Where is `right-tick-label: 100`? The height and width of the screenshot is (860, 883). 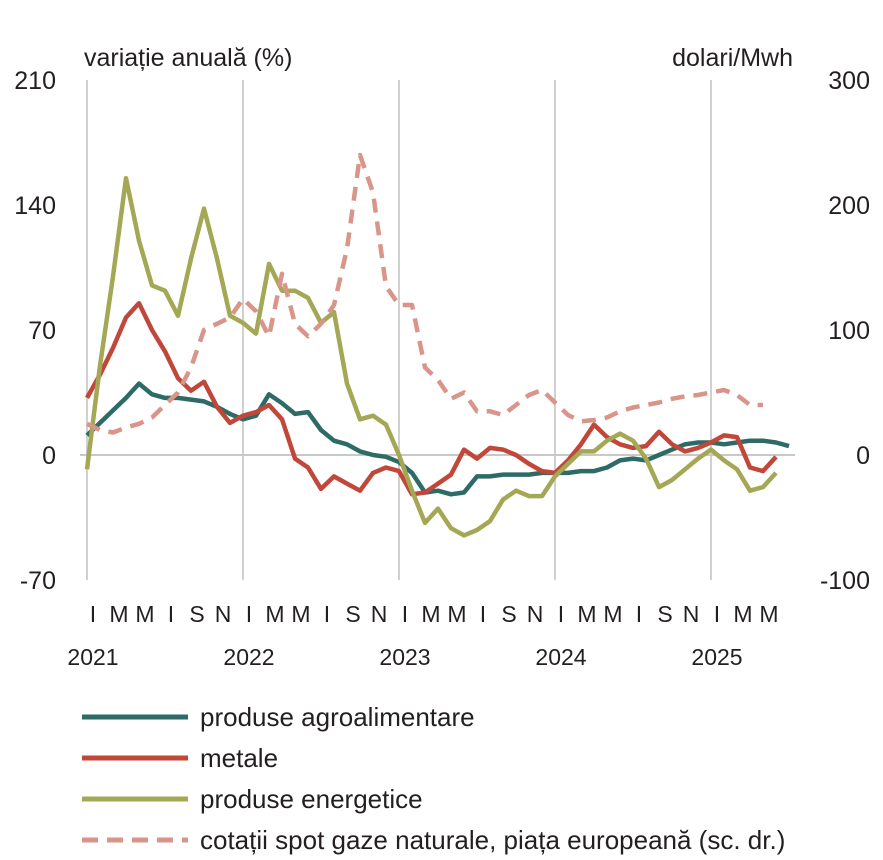 right-tick-label: 100 is located at coordinates (849, 331).